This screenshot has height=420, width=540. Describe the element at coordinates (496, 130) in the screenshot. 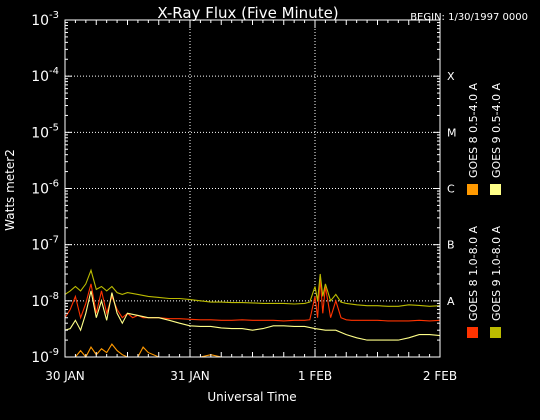

I see `legend-label: GOES 9 0.5-4.0 A` at that location.